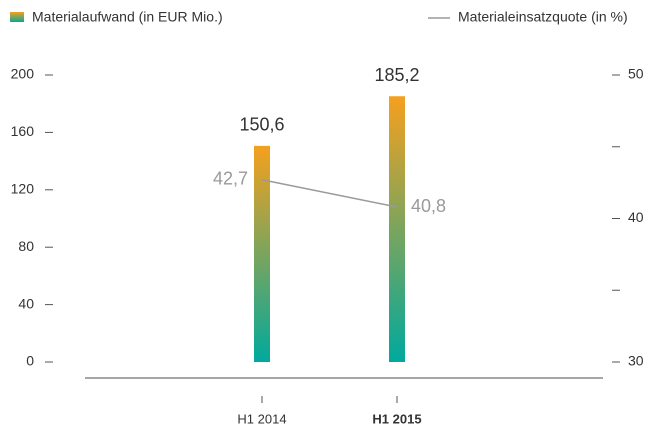 The height and width of the screenshot is (432, 653). I want to click on y-tick-label: 120, so click(23, 189).